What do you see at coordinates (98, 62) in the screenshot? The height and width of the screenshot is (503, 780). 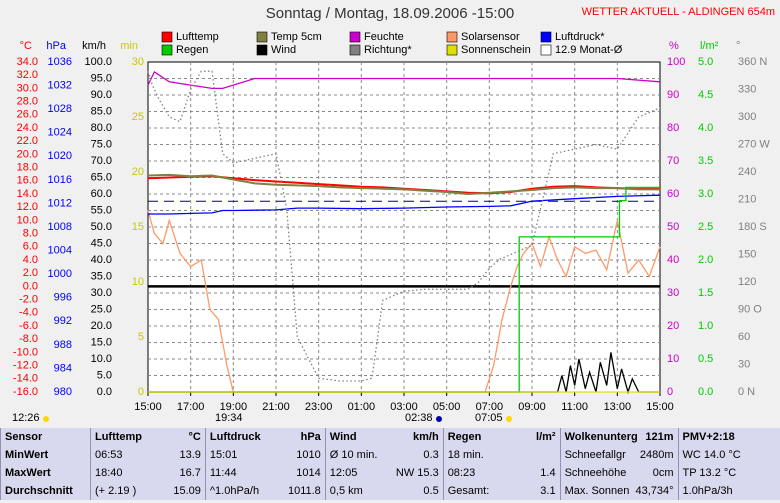 I see `y-tick-label: 100.0` at bounding box center [98, 62].